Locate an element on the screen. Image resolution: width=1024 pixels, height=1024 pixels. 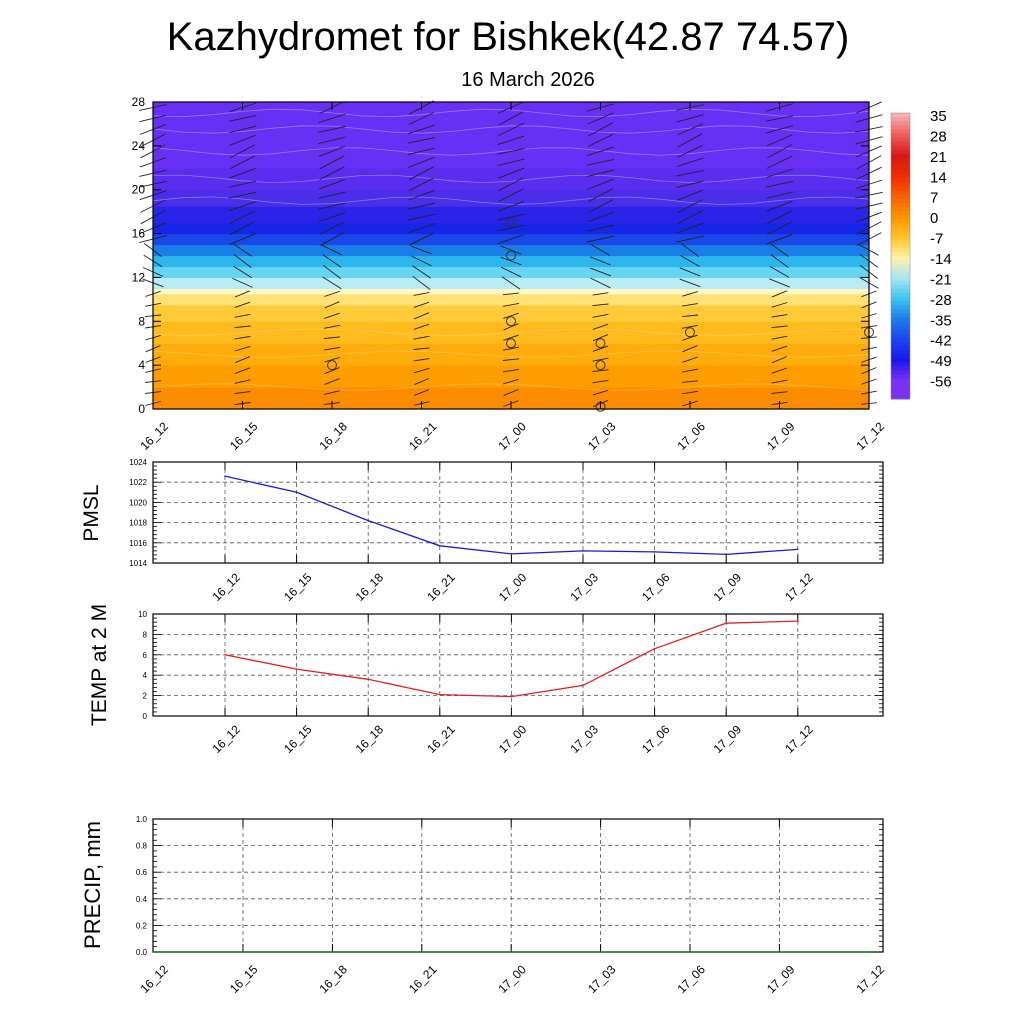
colorbar-label: -21 is located at coordinates (941, 279).